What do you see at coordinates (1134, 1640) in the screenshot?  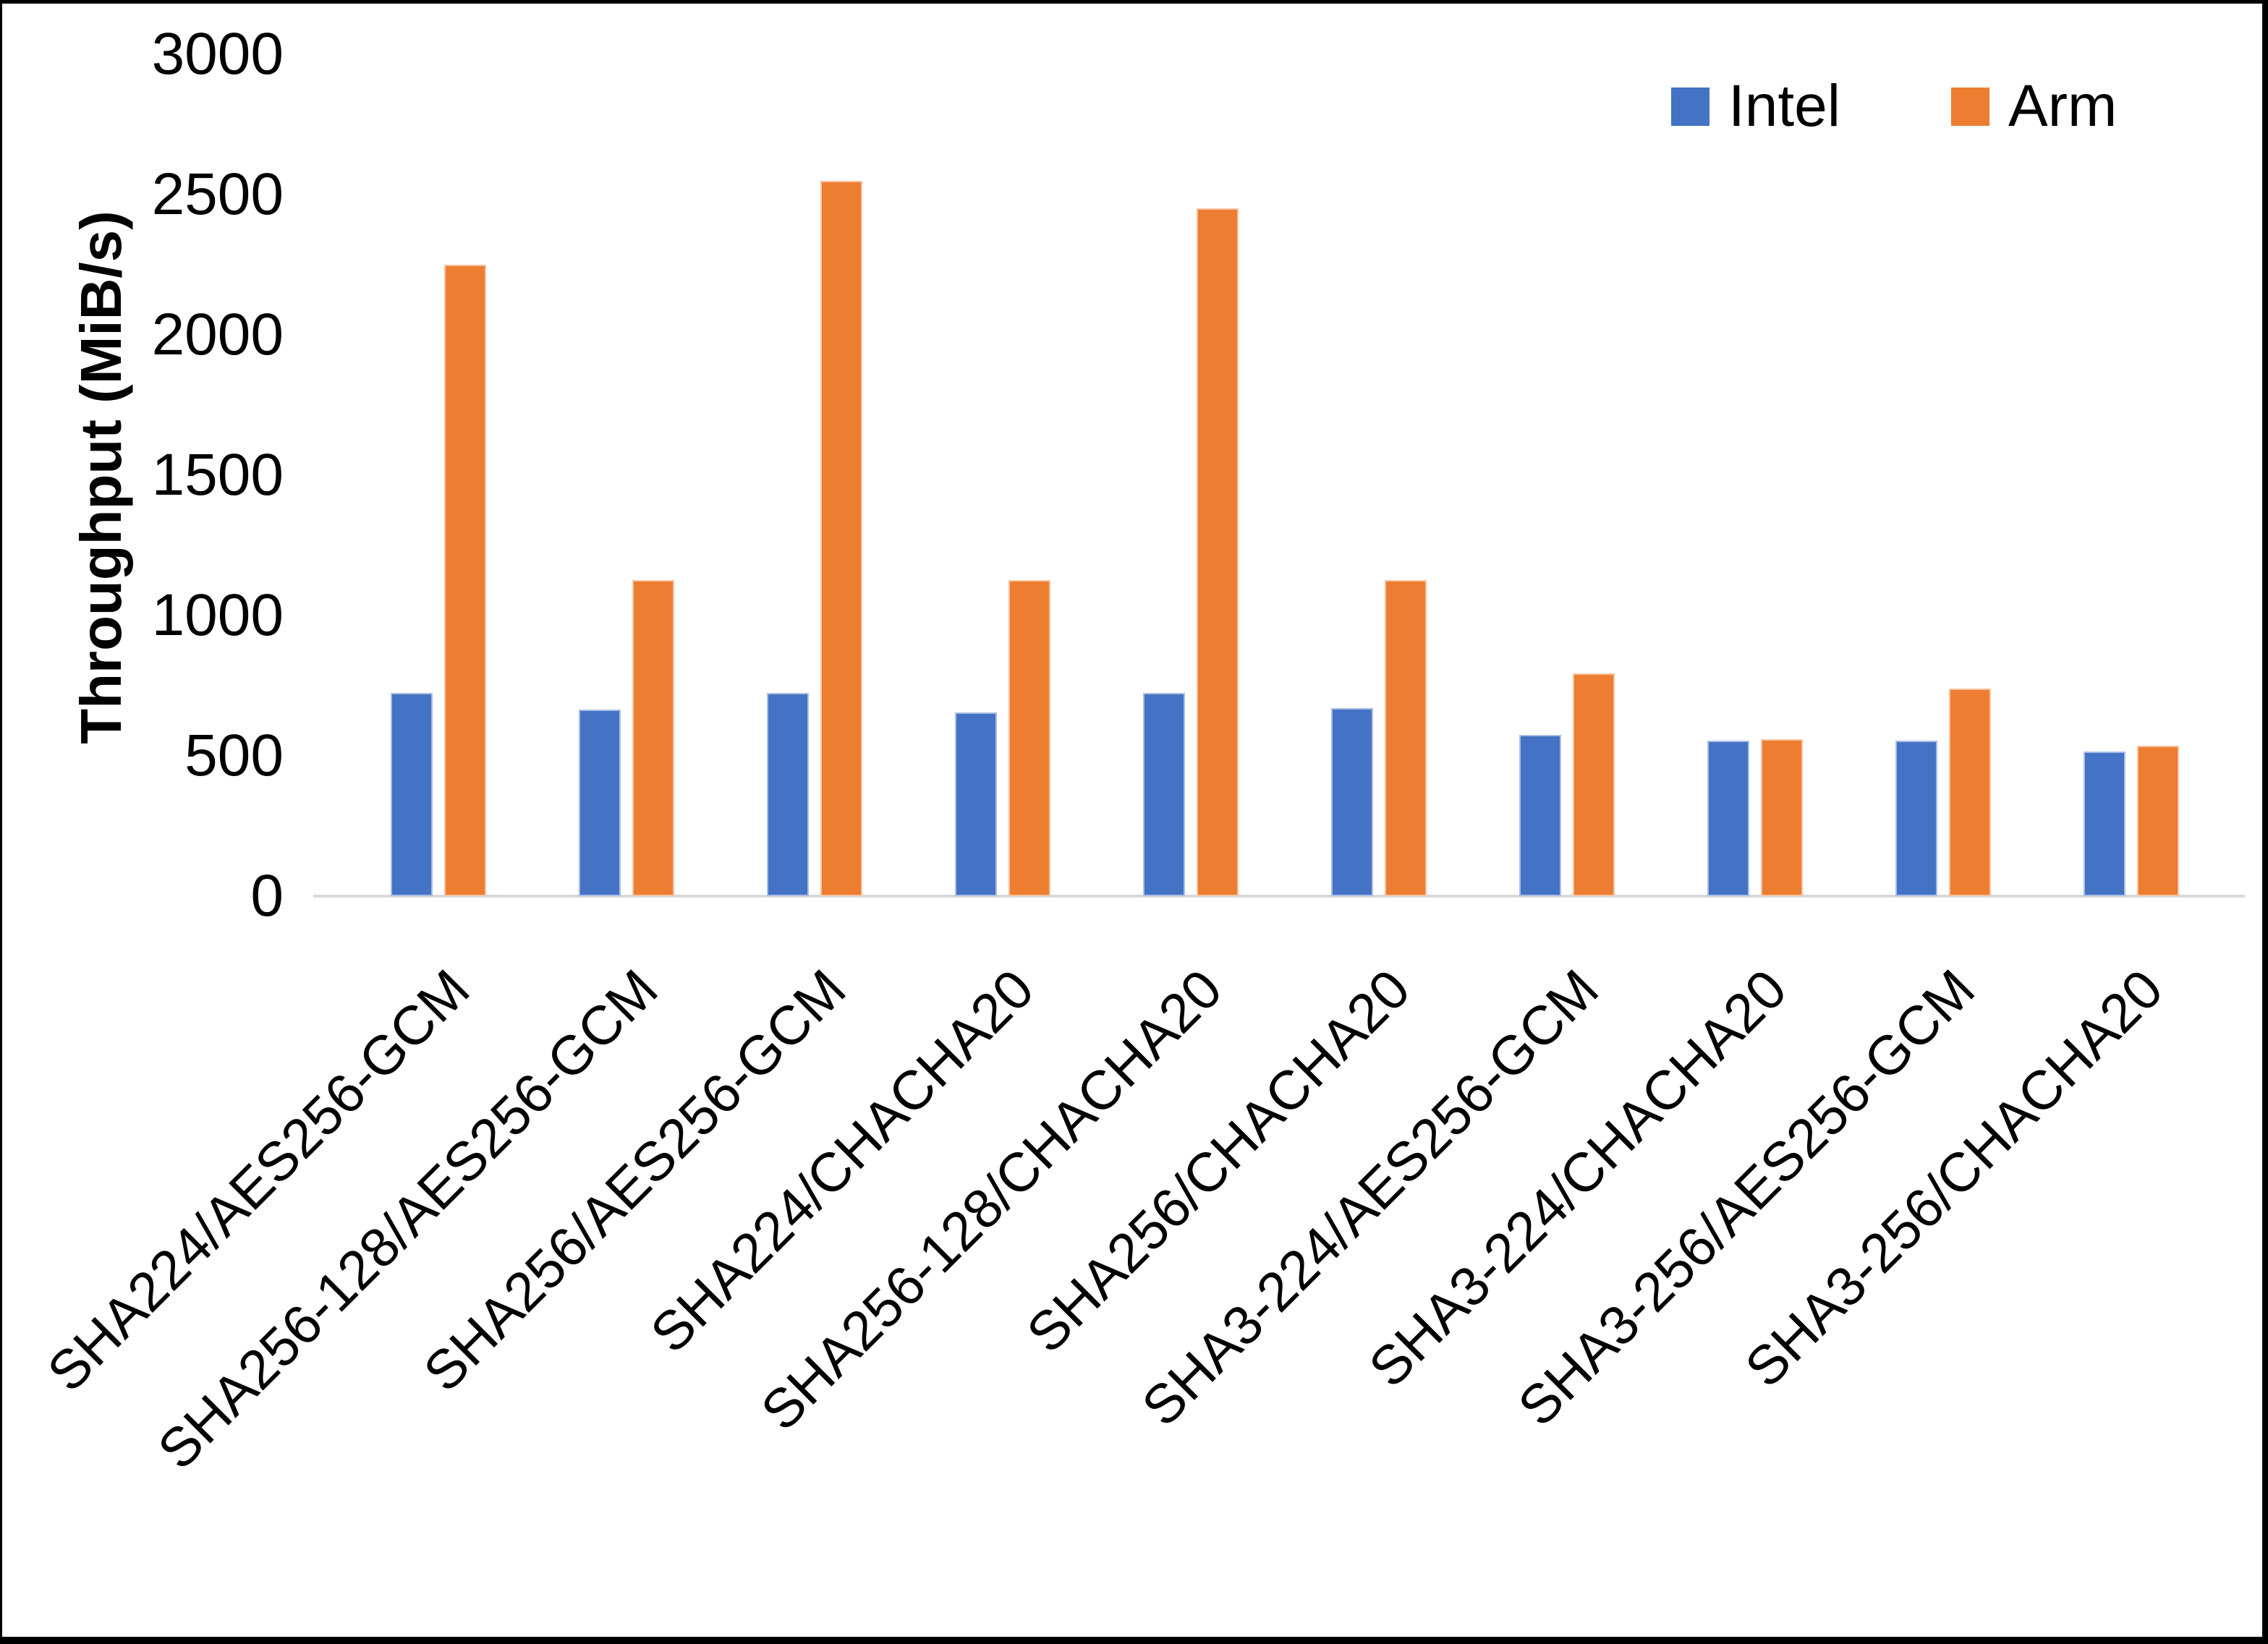 I see `figure-border-bottom` at bounding box center [1134, 1640].